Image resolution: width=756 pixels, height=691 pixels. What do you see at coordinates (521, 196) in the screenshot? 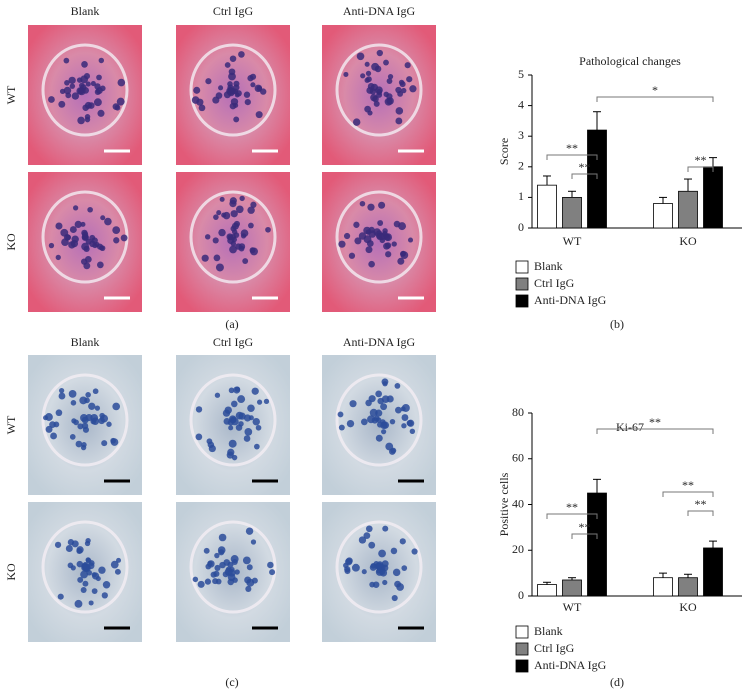
I see `y-tick-label: 1` at bounding box center [521, 196].